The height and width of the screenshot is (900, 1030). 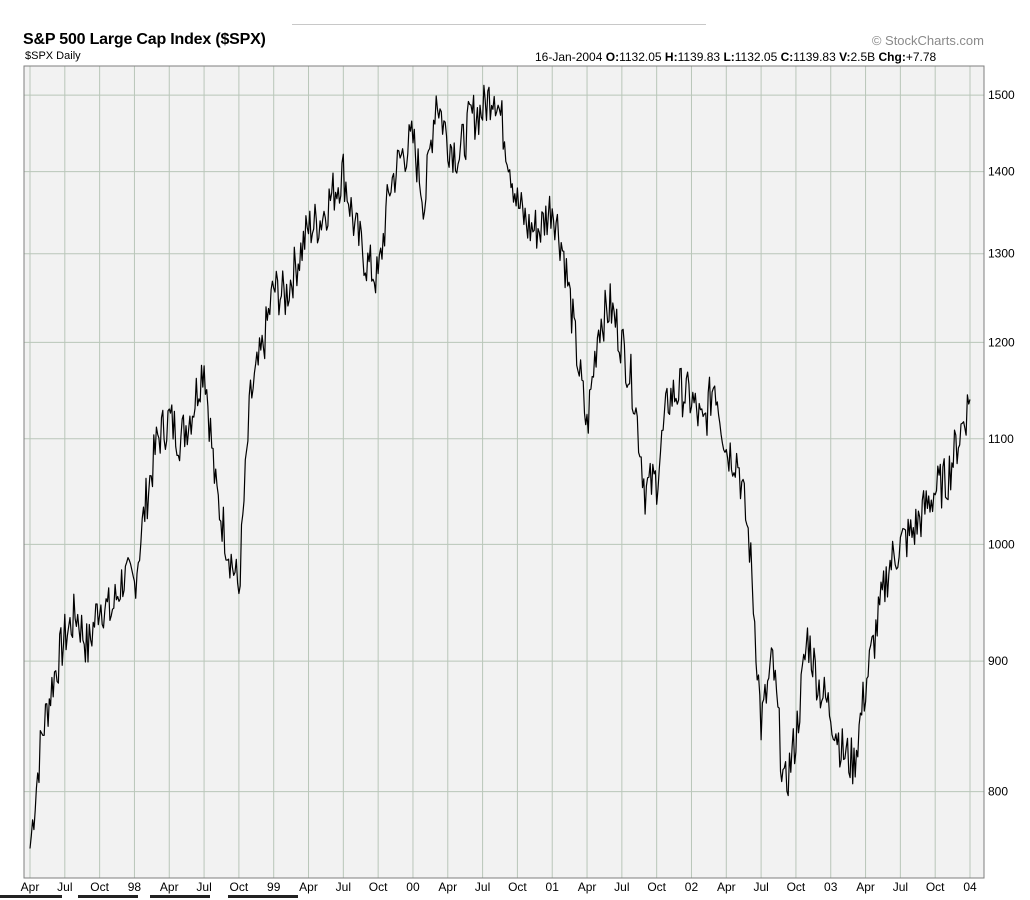 What do you see at coordinates (814, 57) in the screenshot?
I see `close-value: 1139.83` at bounding box center [814, 57].